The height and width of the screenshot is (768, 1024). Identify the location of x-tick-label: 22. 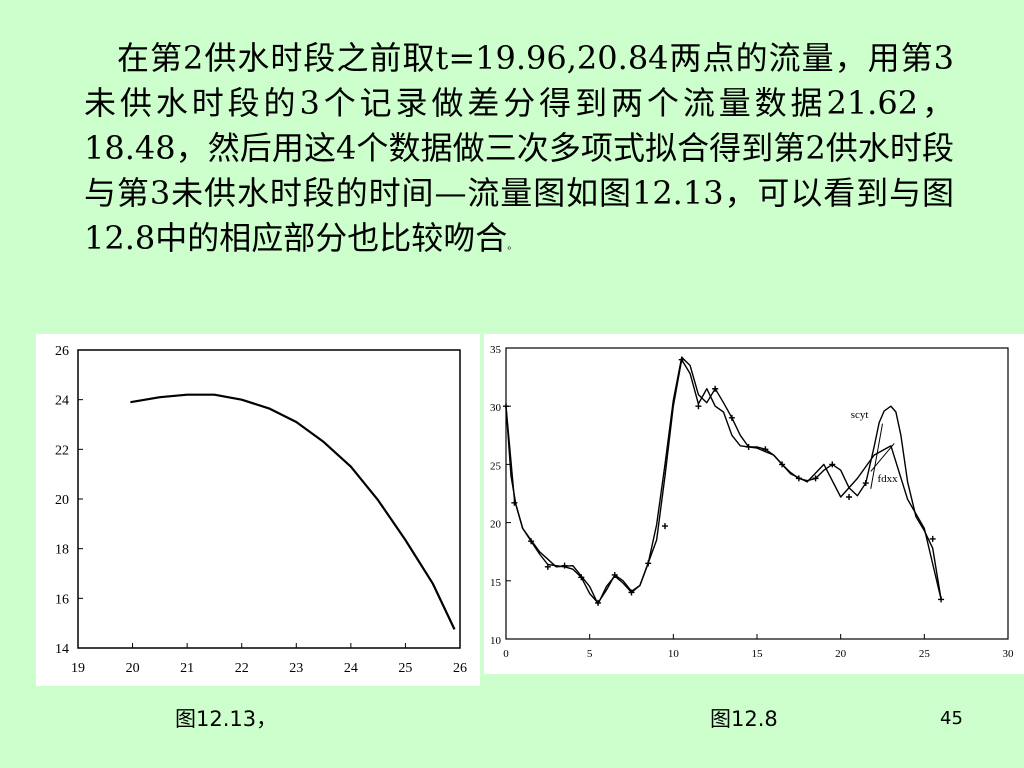
(242, 668).